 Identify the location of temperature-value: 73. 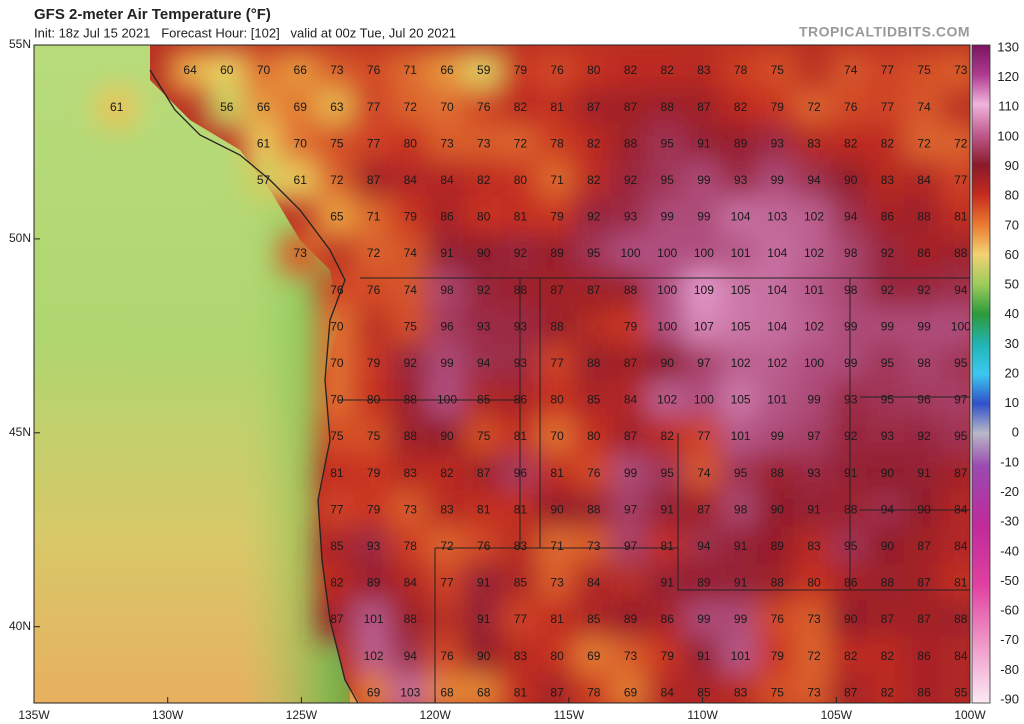
(814, 692).